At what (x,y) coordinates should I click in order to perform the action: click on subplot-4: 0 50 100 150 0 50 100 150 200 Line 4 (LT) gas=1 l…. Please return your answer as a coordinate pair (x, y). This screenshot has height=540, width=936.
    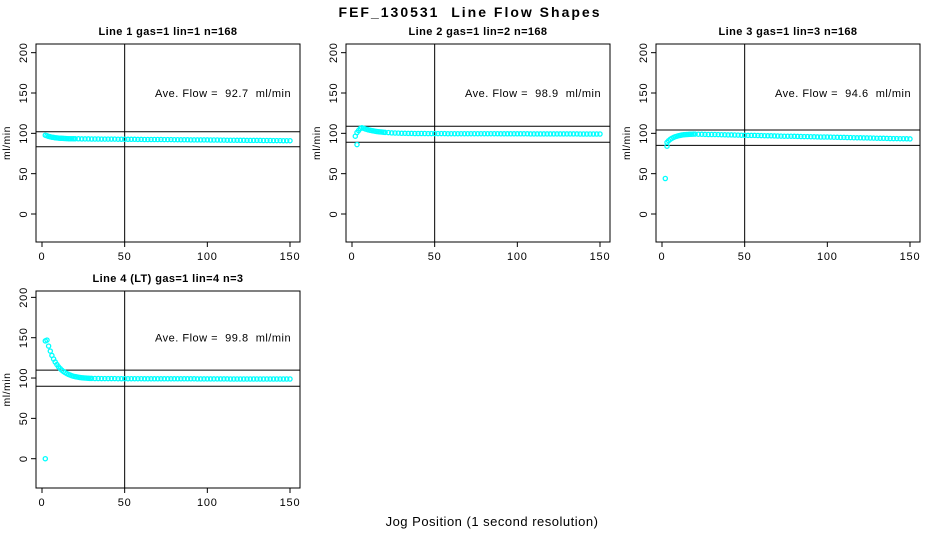
    Looking at the image, I should click on (151, 391).